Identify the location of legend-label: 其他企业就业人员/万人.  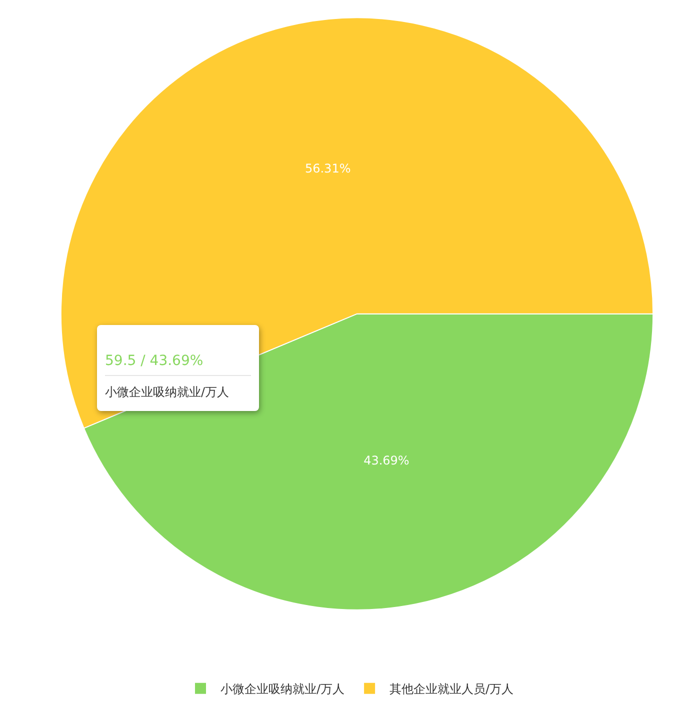
(452, 689).